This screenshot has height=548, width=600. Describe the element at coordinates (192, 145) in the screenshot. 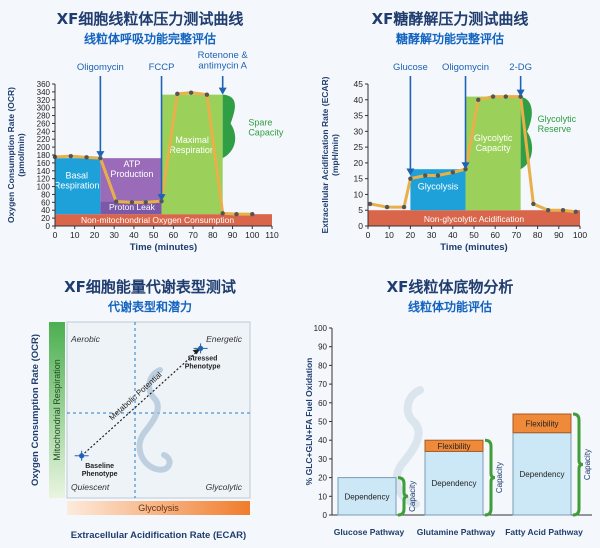

I see `maximal-label: Maximal Respiration` at that location.